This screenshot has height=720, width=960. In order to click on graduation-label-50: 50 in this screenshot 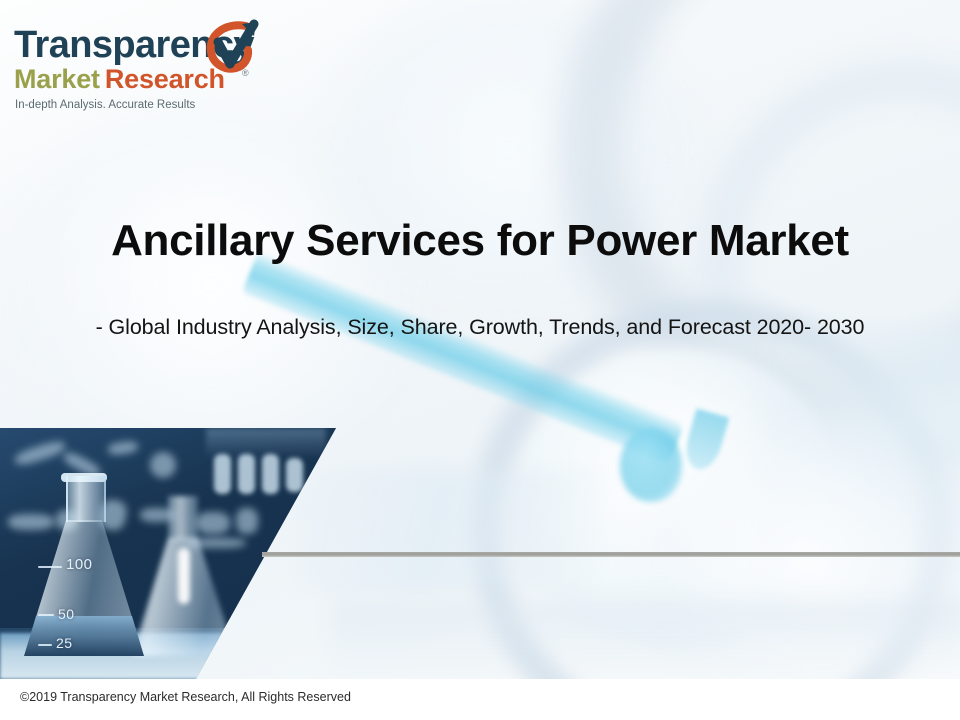, I will do `click(66, 614)`.